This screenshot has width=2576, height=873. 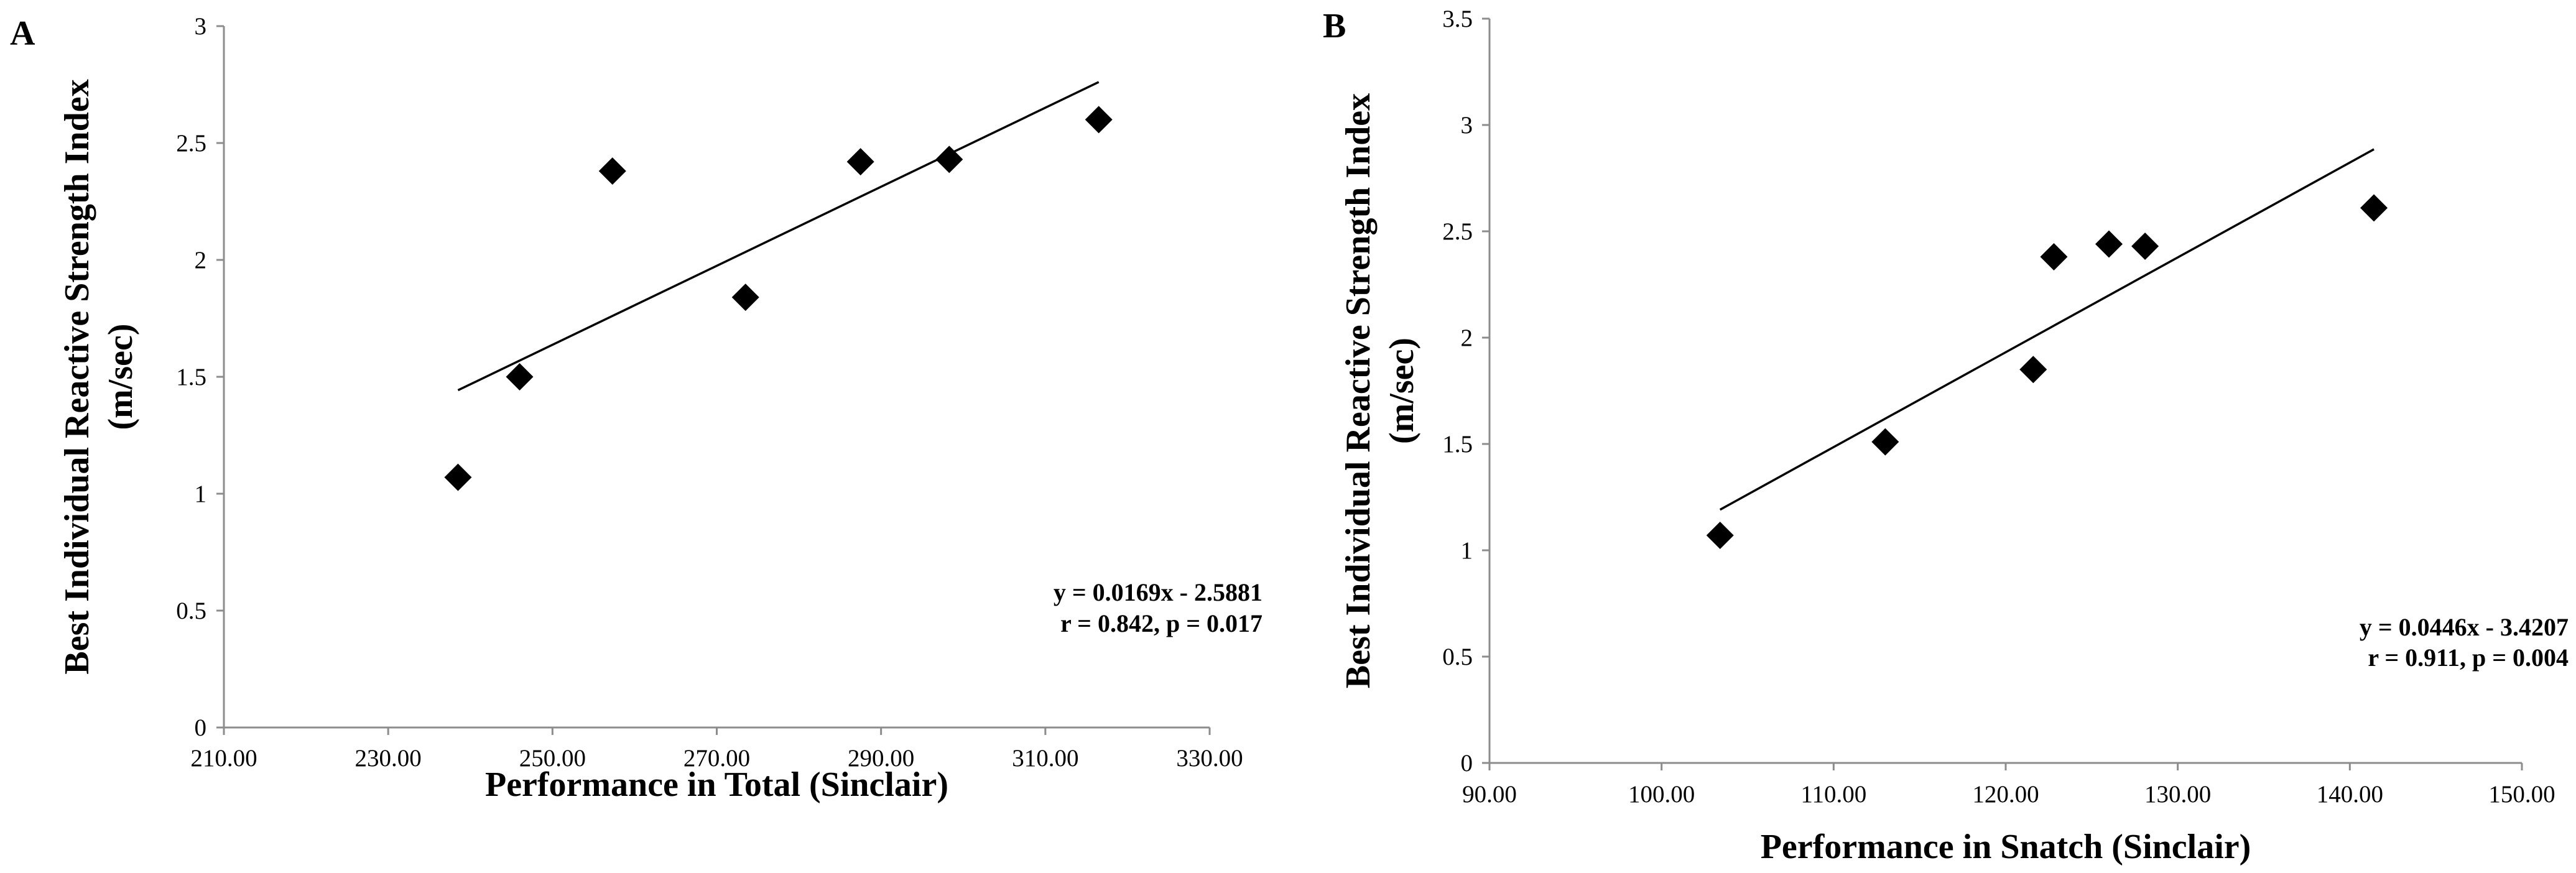 What do you see at coordinates (1162, 623) in the screenshot?
I see `regression-annotation: r = 0.842, p = 0.017` at bounding box center [1162, 623].